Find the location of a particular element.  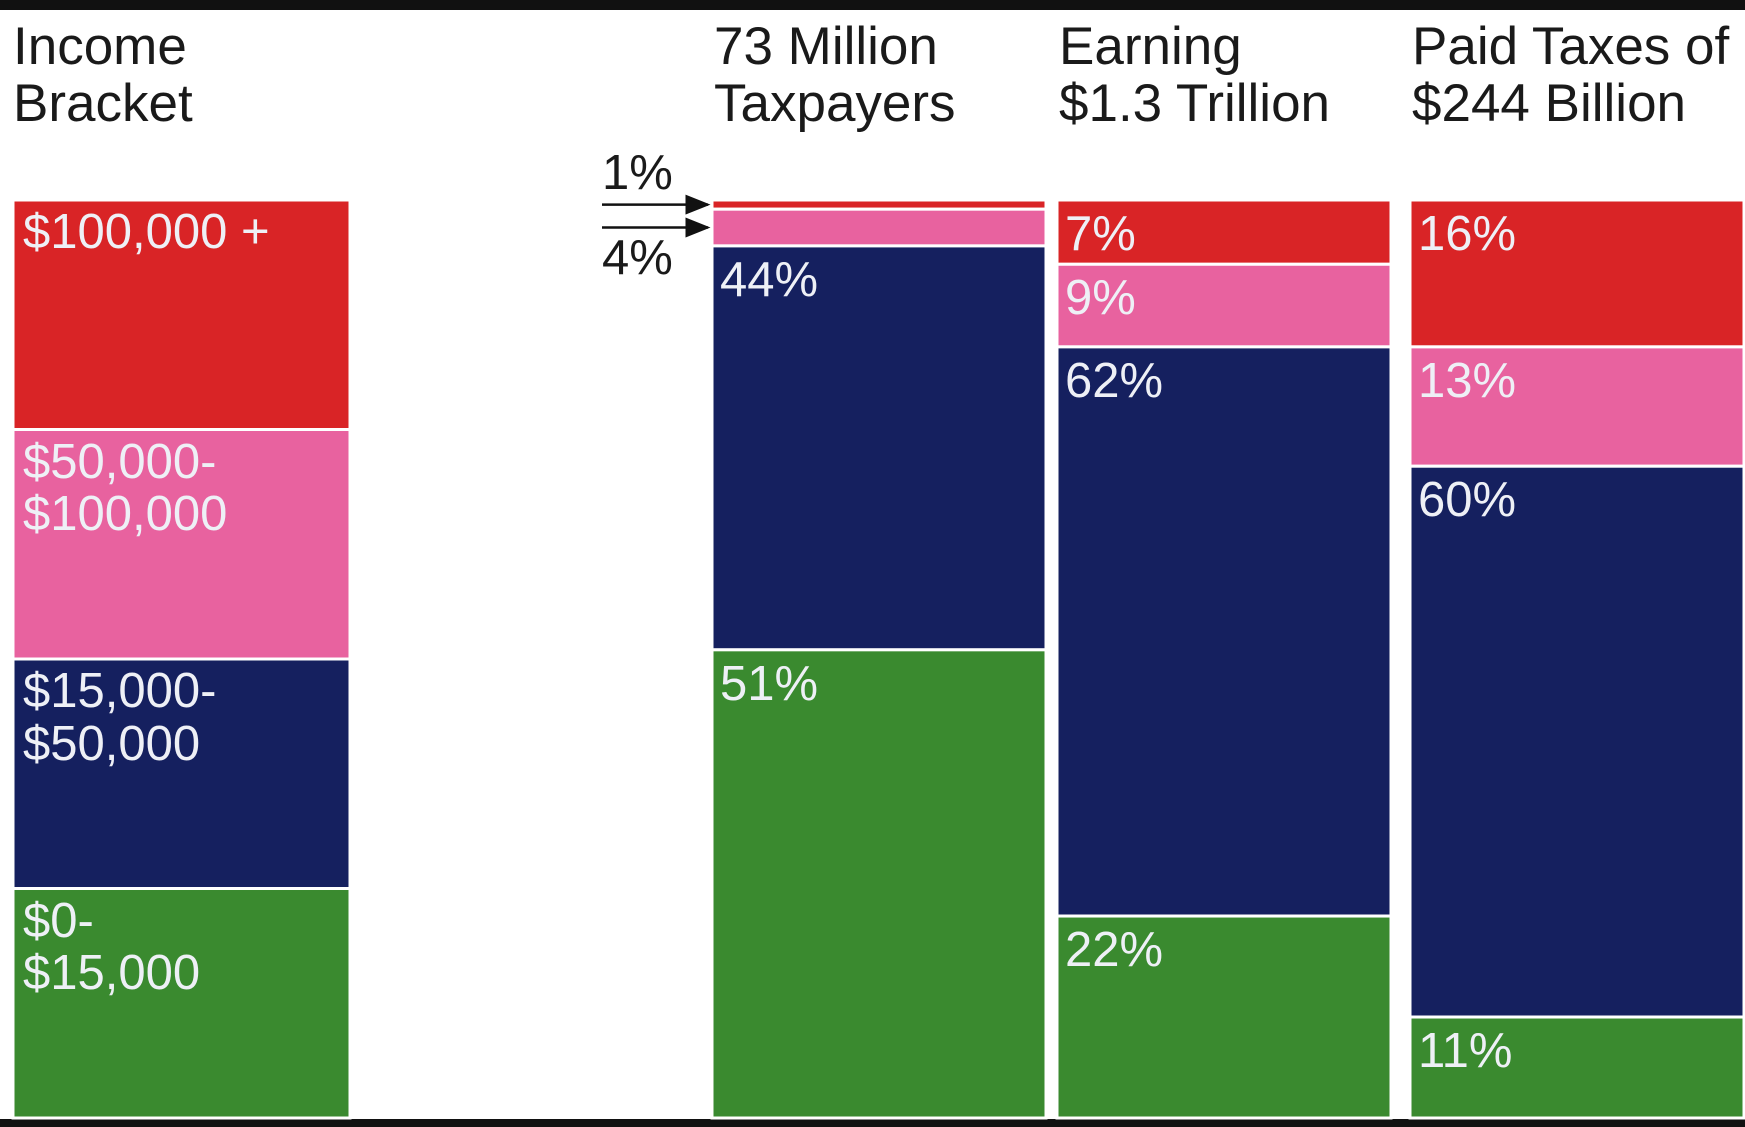

top-rule is located at coordinates (872, 5).